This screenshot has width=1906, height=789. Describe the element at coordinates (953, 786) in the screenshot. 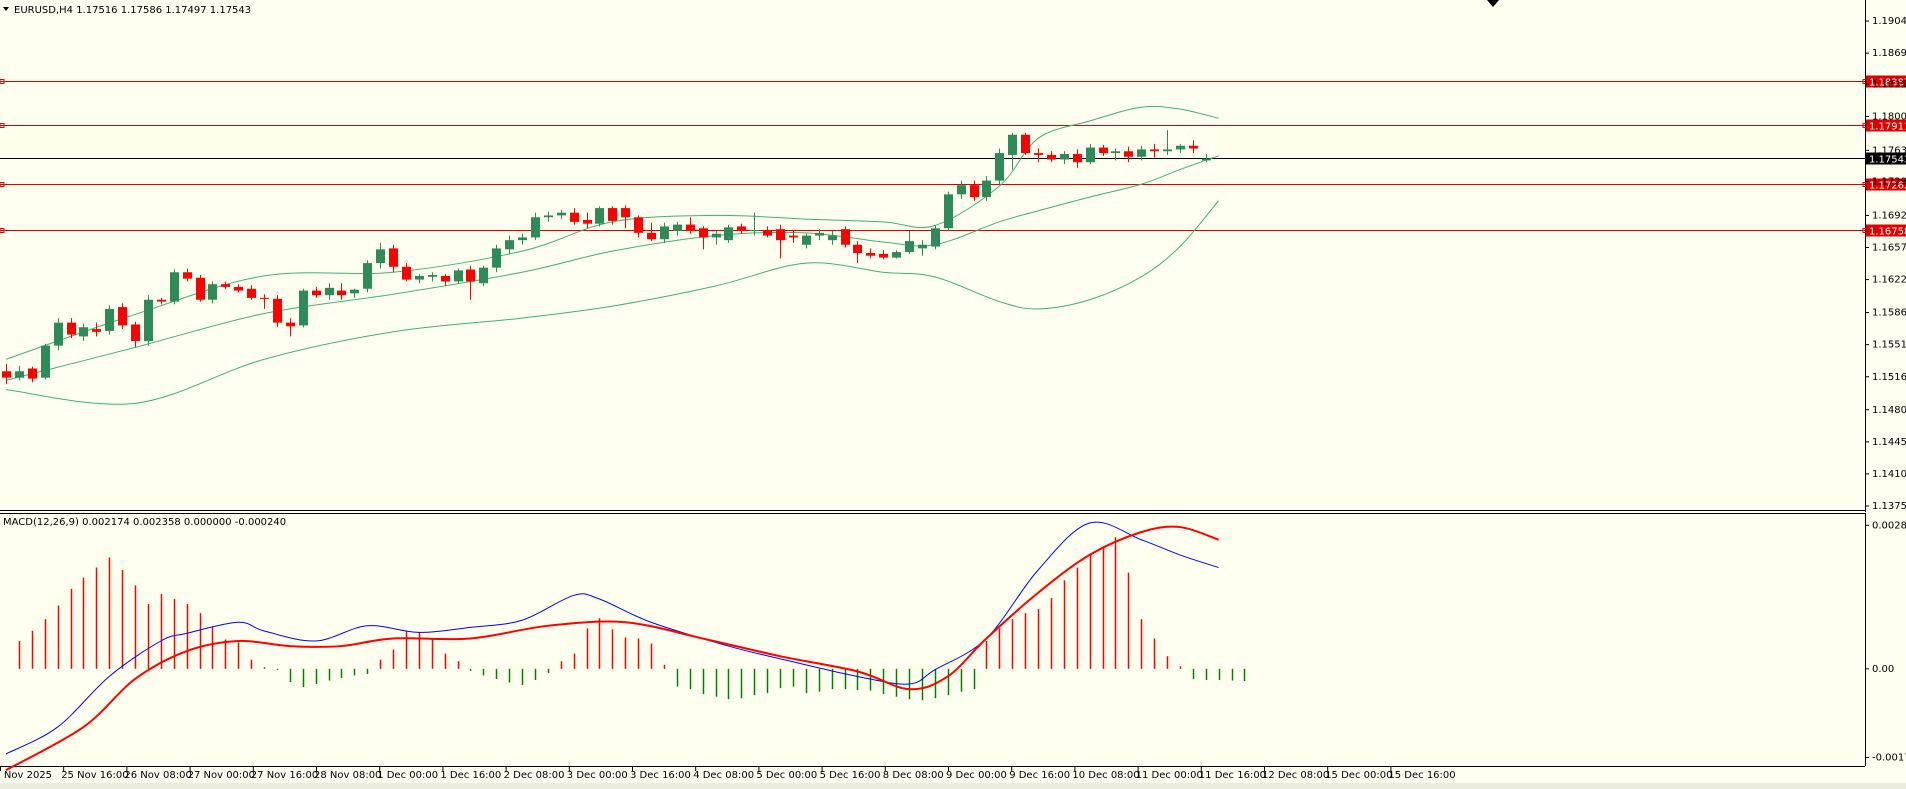

I see `bottom-scrollbar` at that location.